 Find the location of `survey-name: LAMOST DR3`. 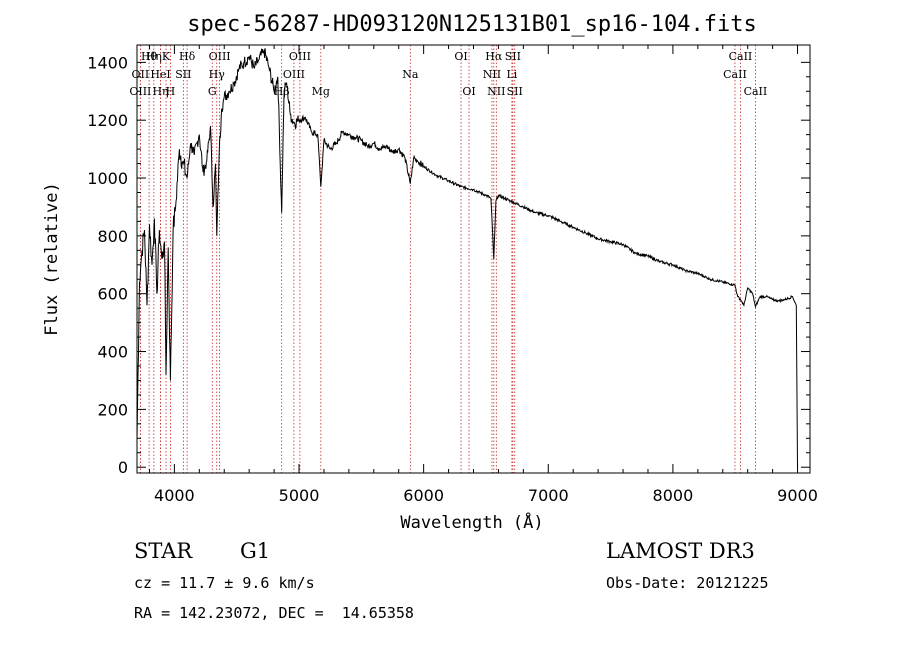

survey-name: LAMOST DR3 is located at coordinates (680, 551).